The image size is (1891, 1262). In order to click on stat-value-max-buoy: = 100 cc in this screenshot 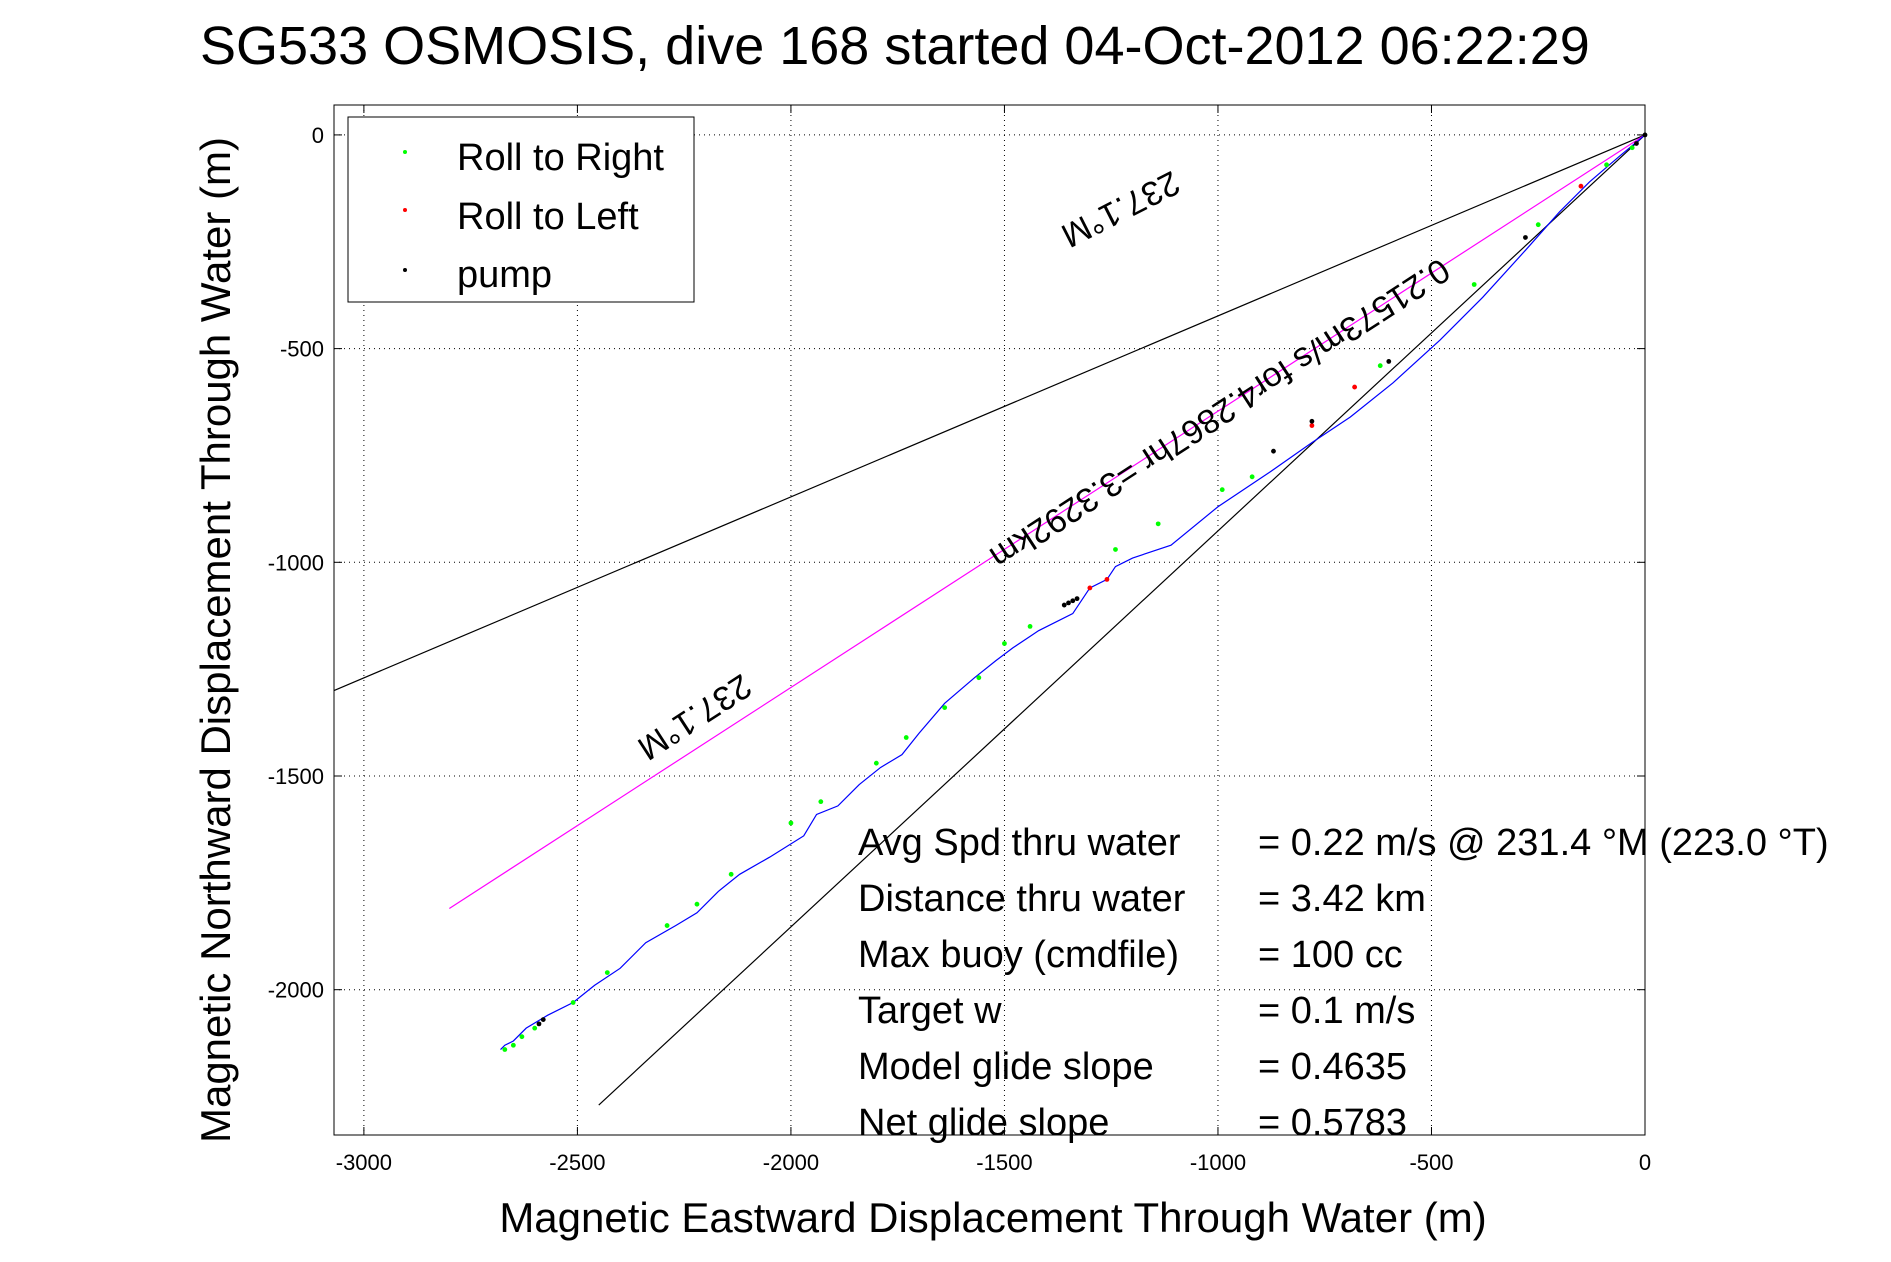, I will do `click(1330, 955)`.